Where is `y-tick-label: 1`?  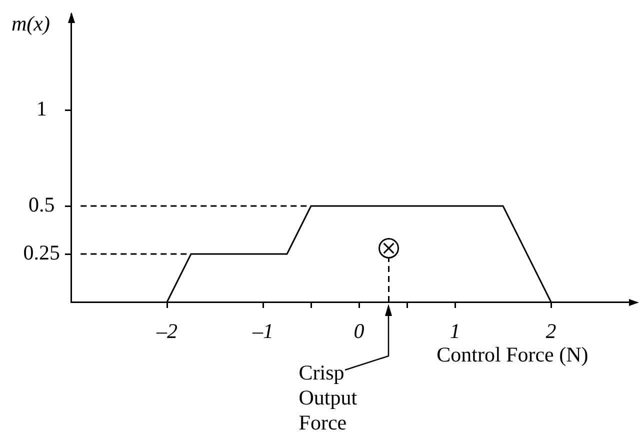
y-tick-label: 1 is located at coordinates (41, 108).